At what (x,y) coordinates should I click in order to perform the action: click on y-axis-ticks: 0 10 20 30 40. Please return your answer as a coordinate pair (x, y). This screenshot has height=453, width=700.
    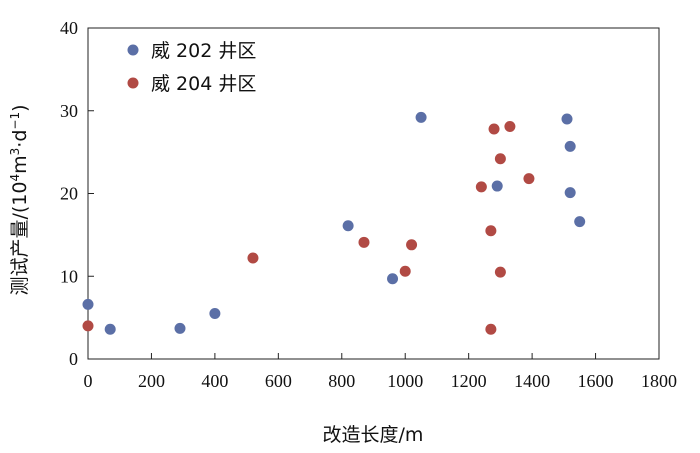
    Looking at the image, I should click on (77, 193).